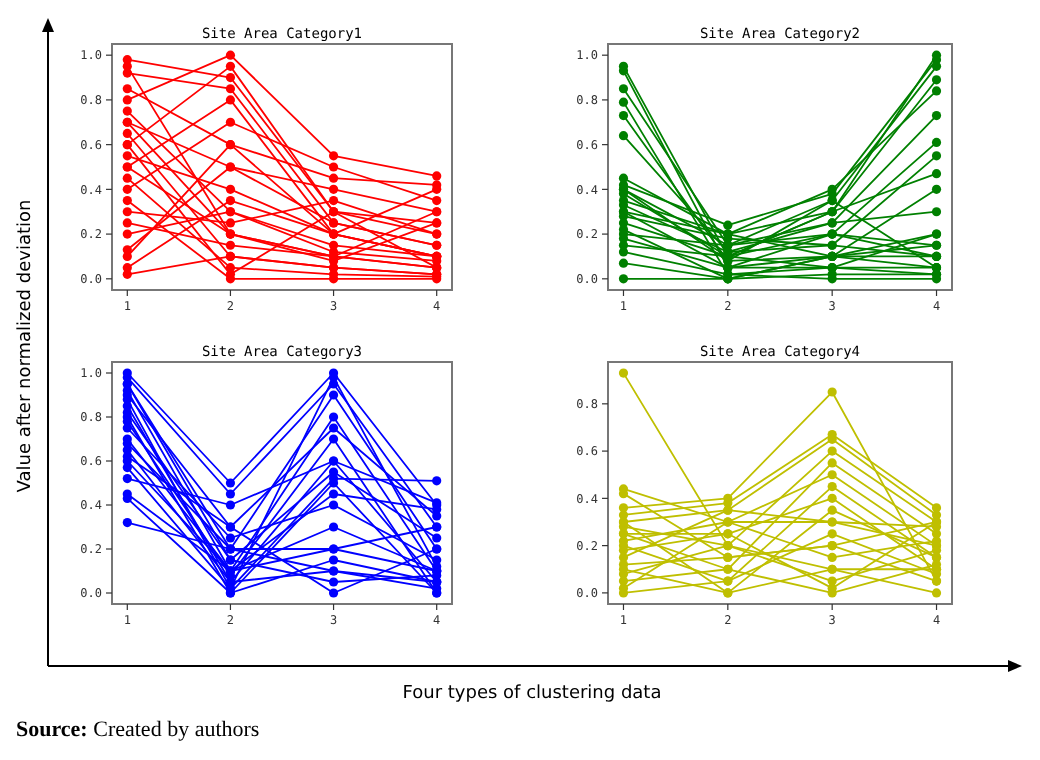  What do you see at coordinates (26, 346) in the screenshot?
I see `y-axis-title: Value after normalized deviation` at bounding box center [26, 346].